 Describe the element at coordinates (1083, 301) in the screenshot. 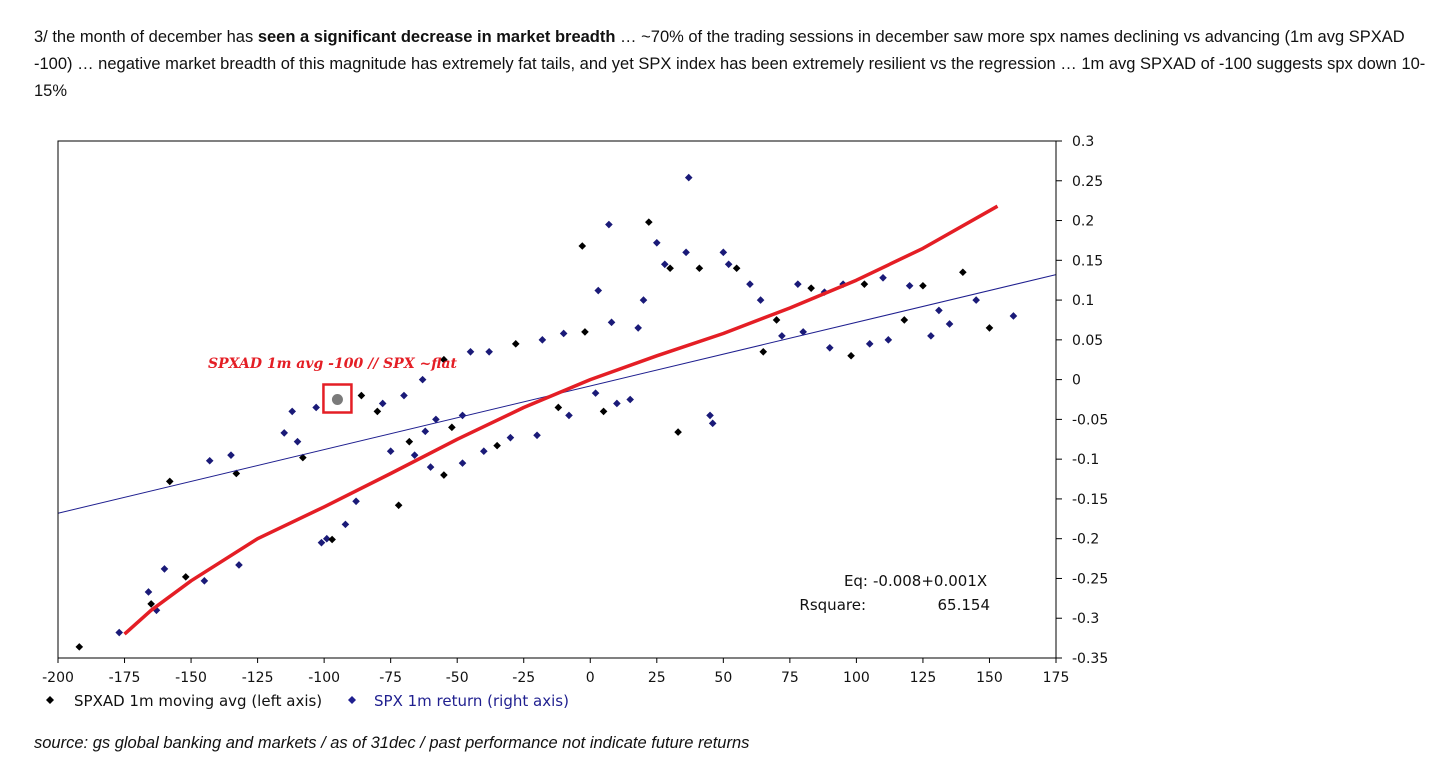

I see `y-tick-label: 0.1` at that location.